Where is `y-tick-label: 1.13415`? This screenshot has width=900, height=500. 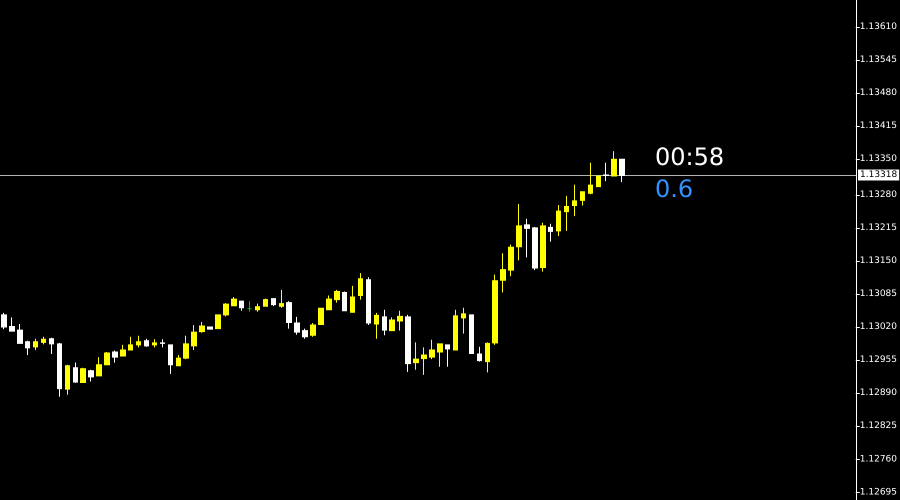
y-tick-label: 1.13415 is located at coordinates (878, 126).